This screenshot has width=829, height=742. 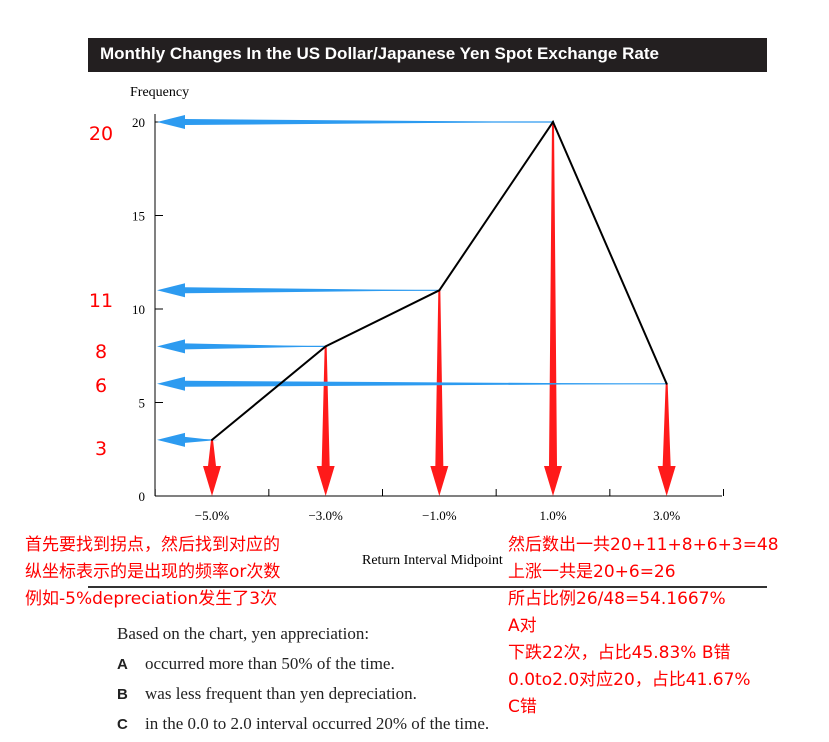 I want to click on x-tick-label: 3.0%, so click(x=666, y=515).